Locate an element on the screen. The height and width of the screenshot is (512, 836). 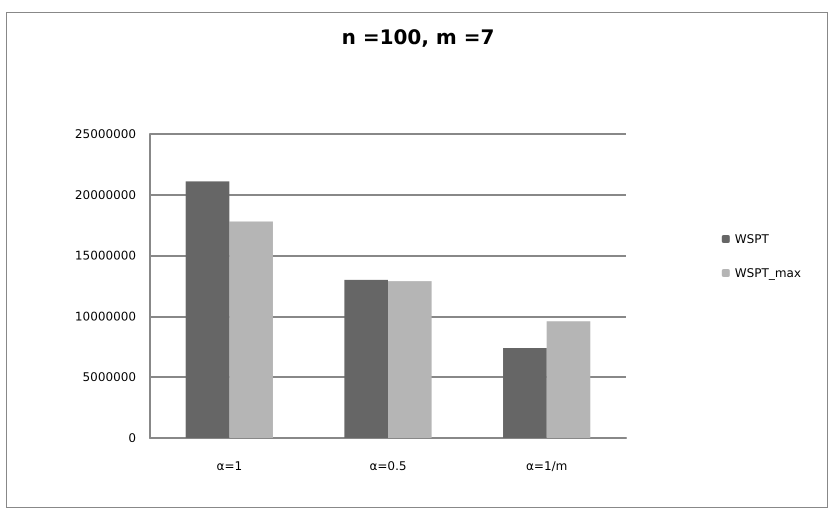
y-tick-label: 20000000 is located at coordinates (105, 195).